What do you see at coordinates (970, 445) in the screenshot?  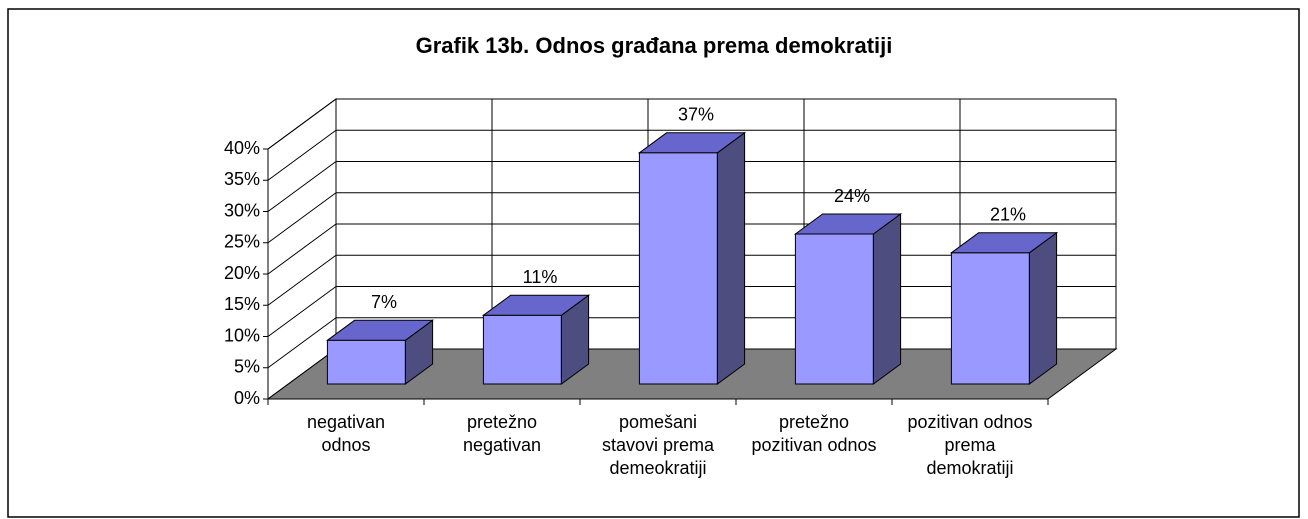 I see `x-tick-label: prema` at bounding box center [970, 445].